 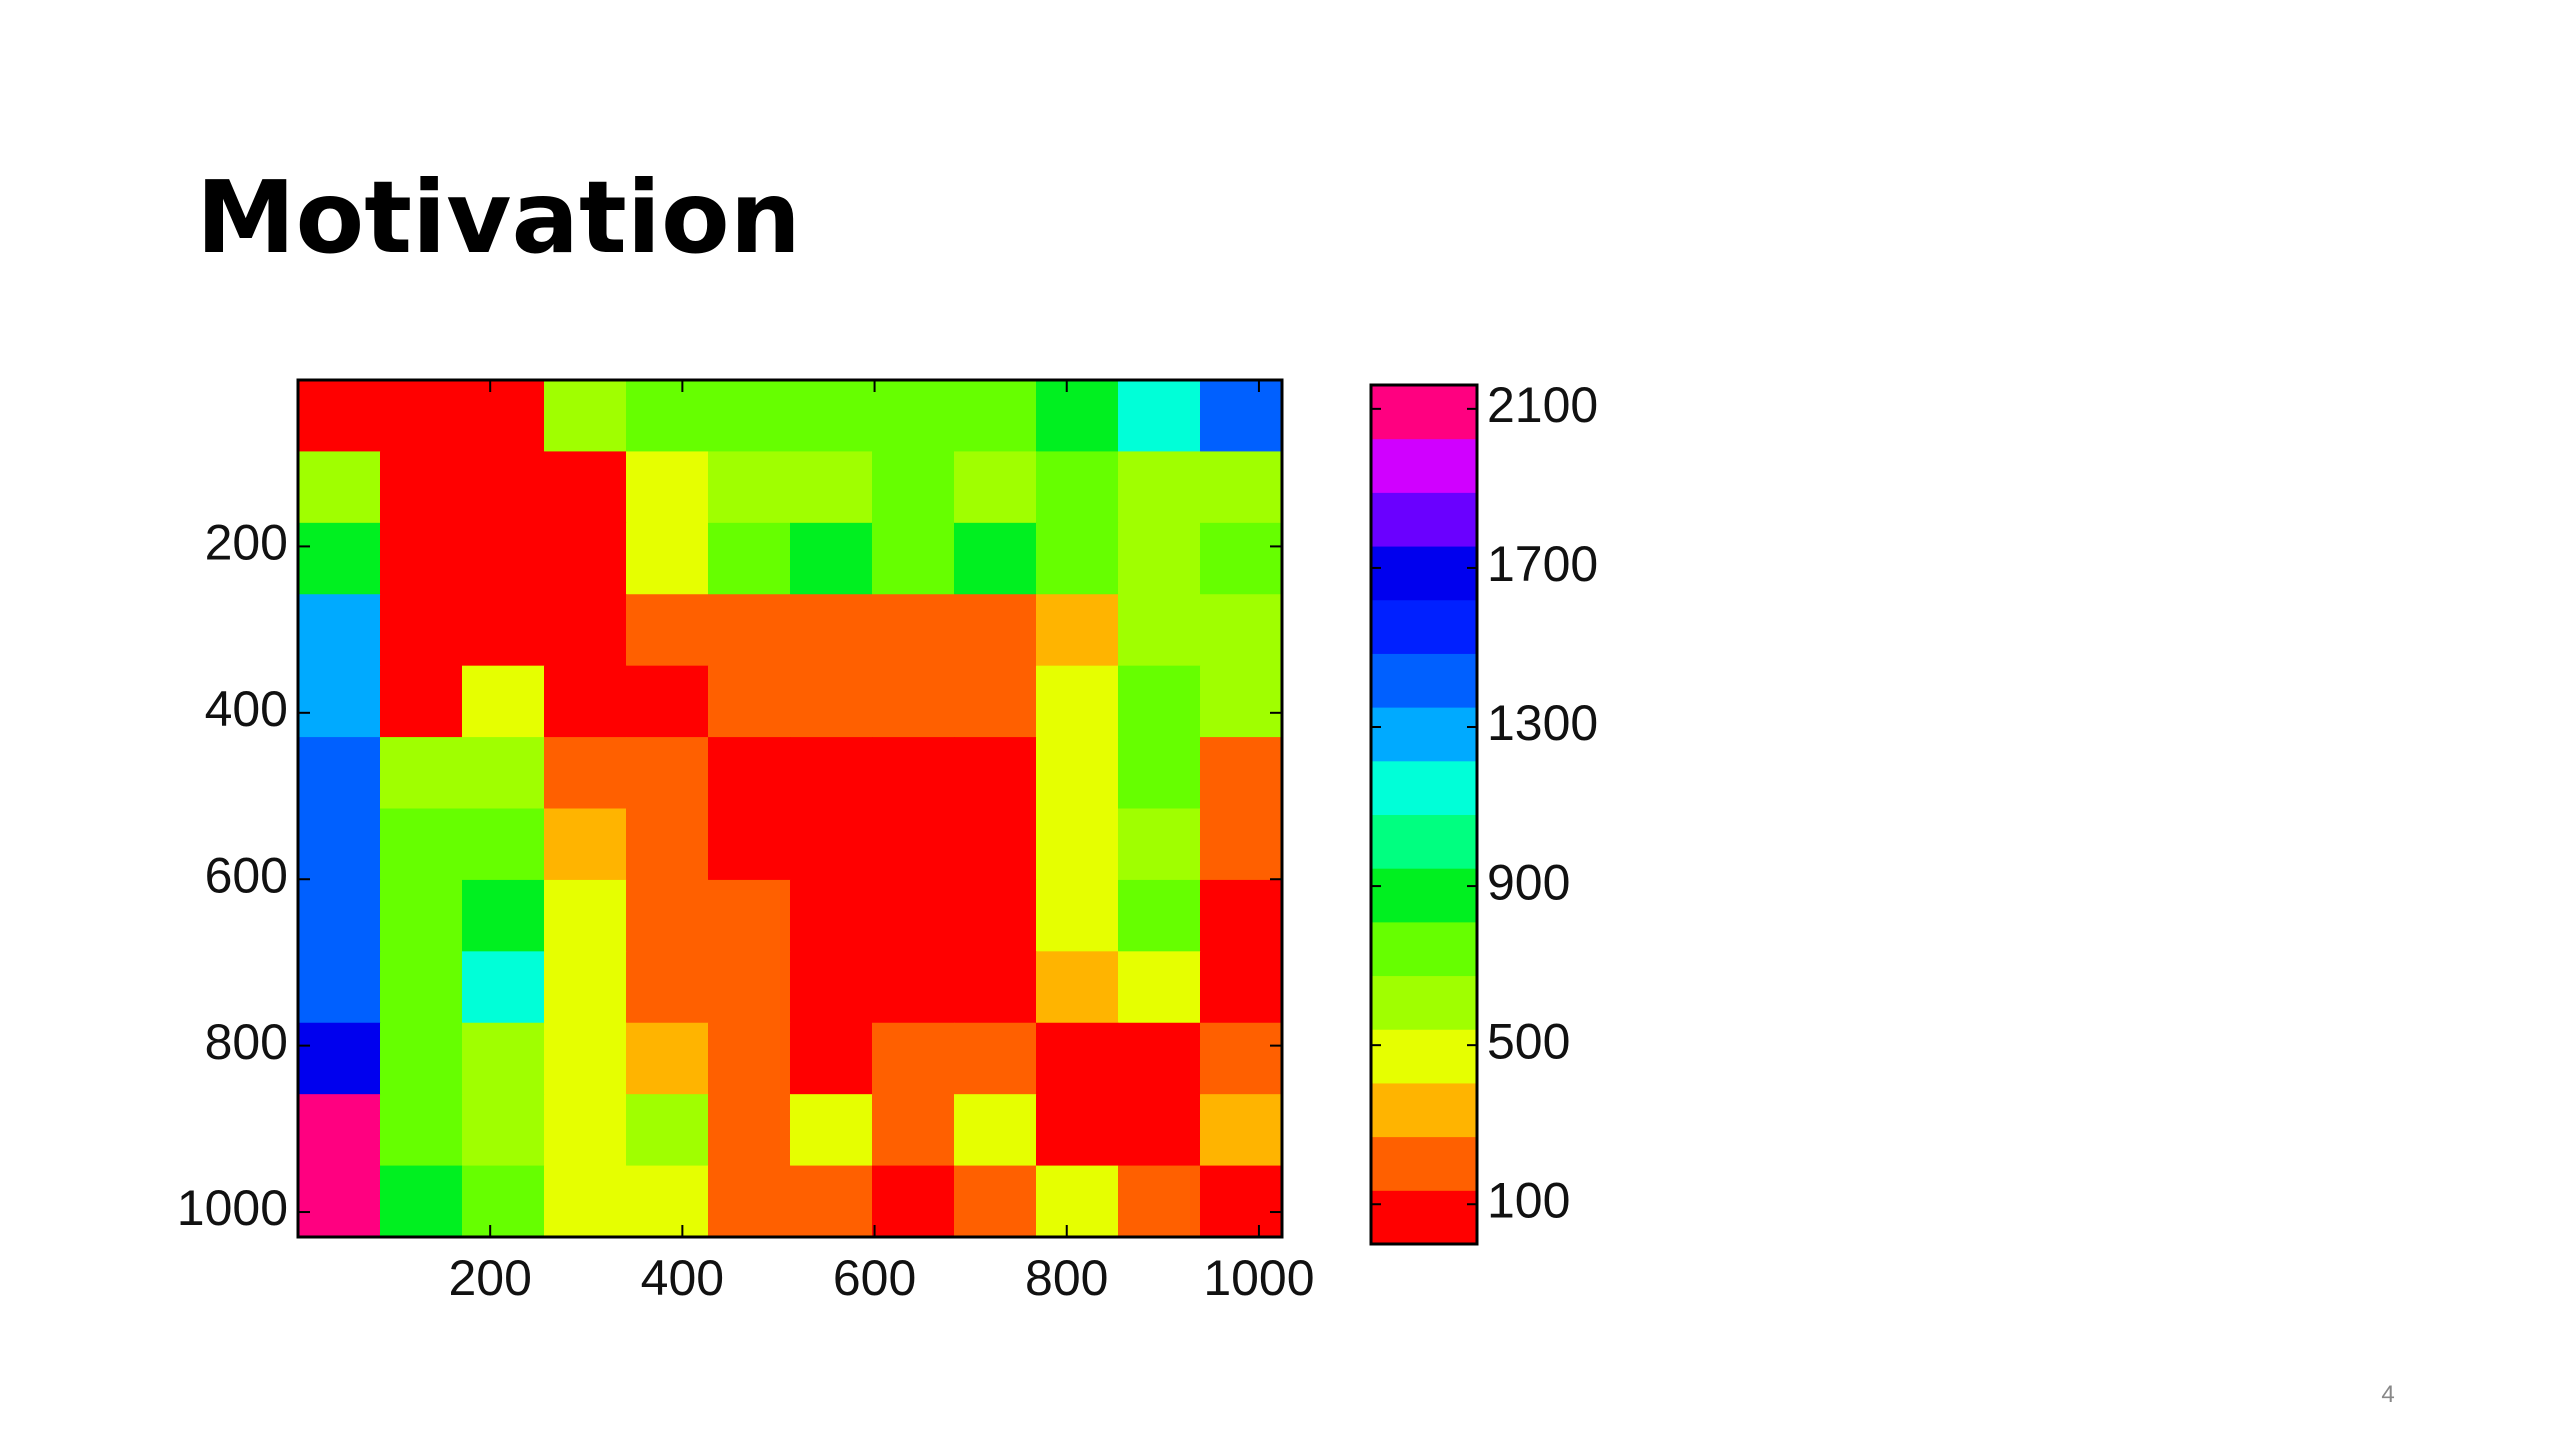 What do you see at coordinates (1528, 1041) in the screenshot?
I see `colorbar-tick-label: 500` at bounding box center [1528, 1041].